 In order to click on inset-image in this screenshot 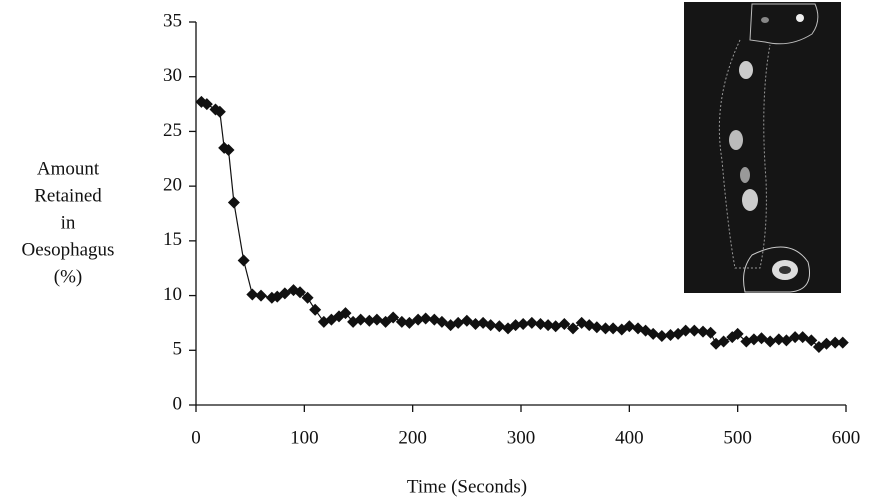, I will do `click(762, 147)`.